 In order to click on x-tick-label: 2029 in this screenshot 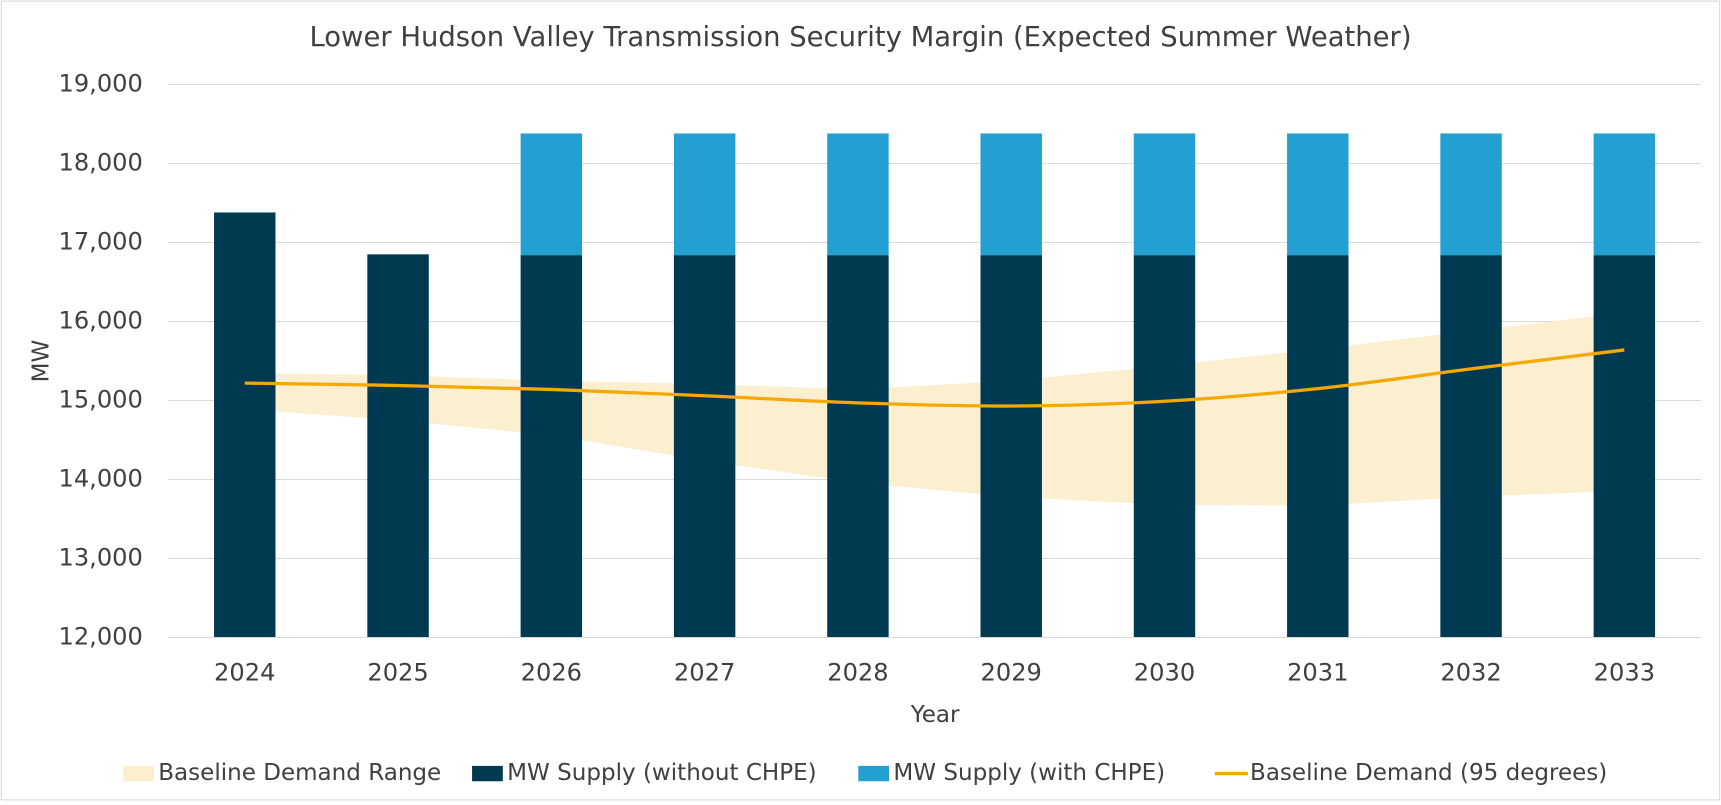, I will do `click(1011, 673)`.